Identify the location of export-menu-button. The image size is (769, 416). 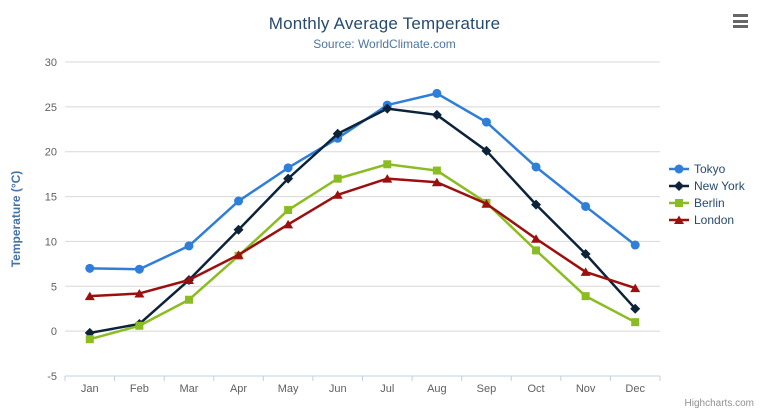
(740, 21).